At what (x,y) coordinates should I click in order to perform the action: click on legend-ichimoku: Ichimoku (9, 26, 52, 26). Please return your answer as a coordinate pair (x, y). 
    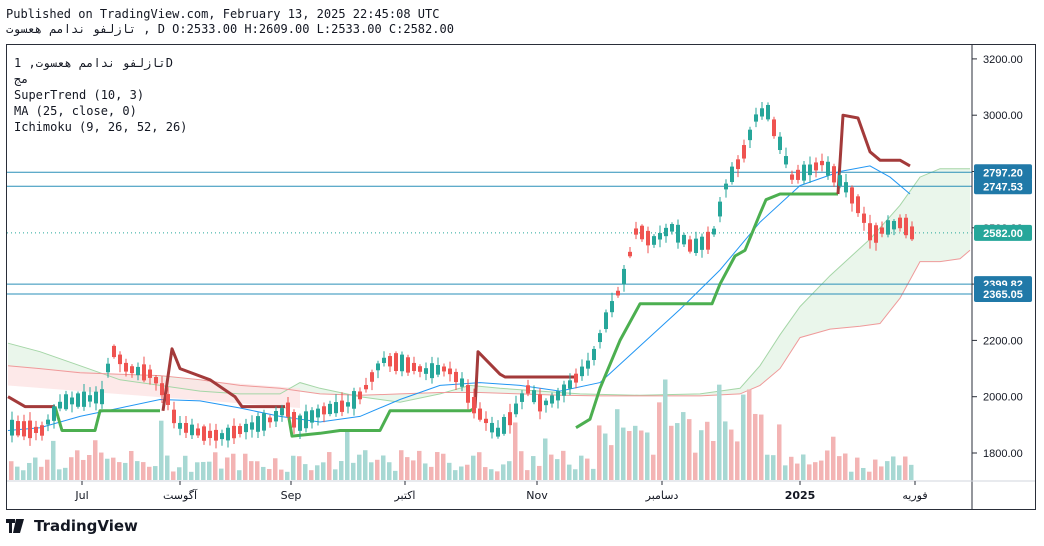
    Looking at the image, I should click on (101, 127).